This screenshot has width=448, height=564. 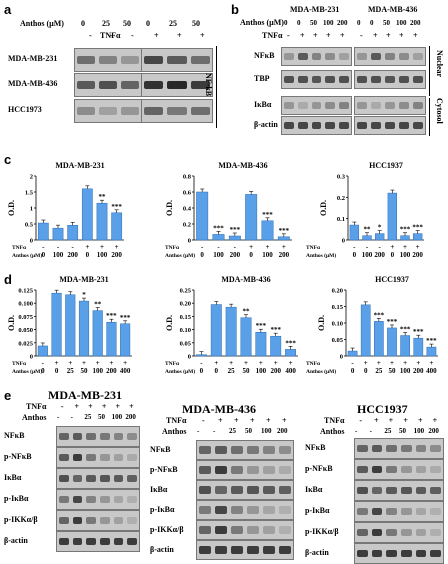 What do you see at coordinates (262, 78) in the screenshot?
I see `panel-b-row-label: TBP` at bounding box center [262, 78].